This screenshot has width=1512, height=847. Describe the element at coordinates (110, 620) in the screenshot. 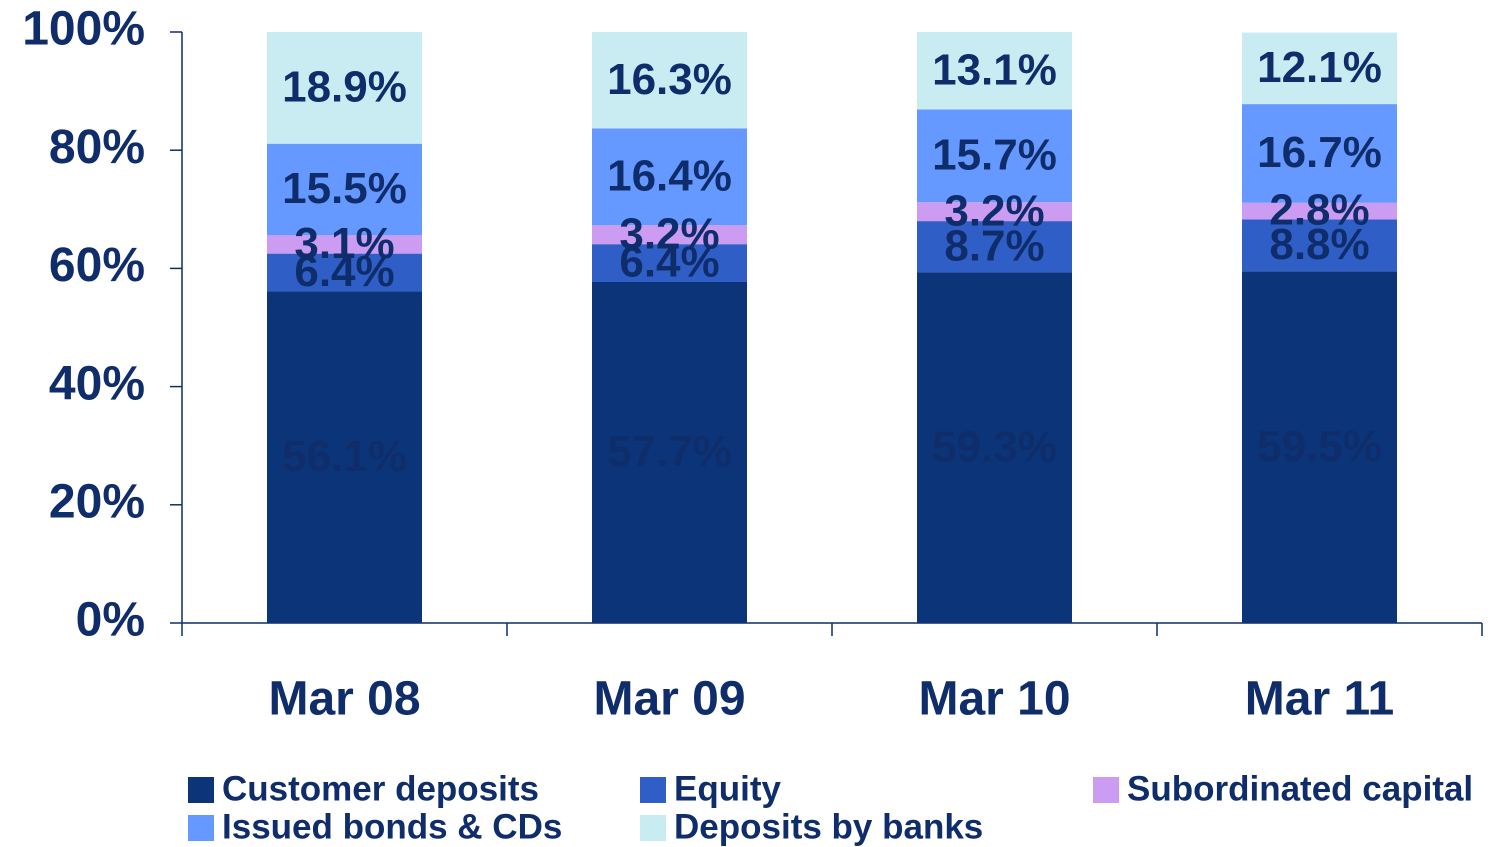

I see `y-tick-label: 0%` at that location.